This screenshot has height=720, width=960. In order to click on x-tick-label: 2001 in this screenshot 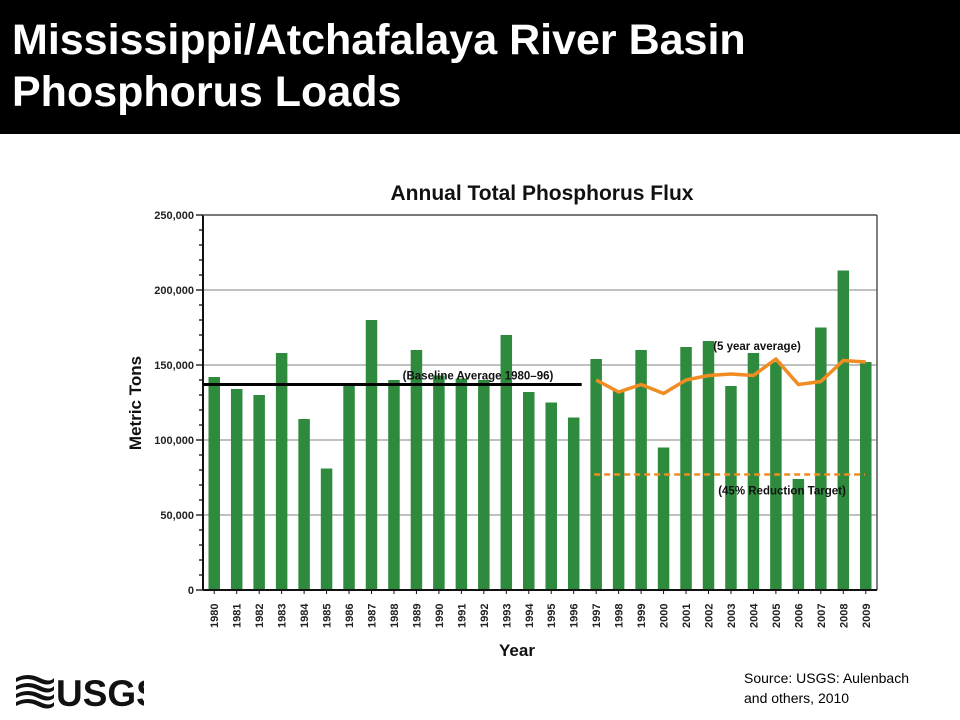, I will do `click(687, 616)`.